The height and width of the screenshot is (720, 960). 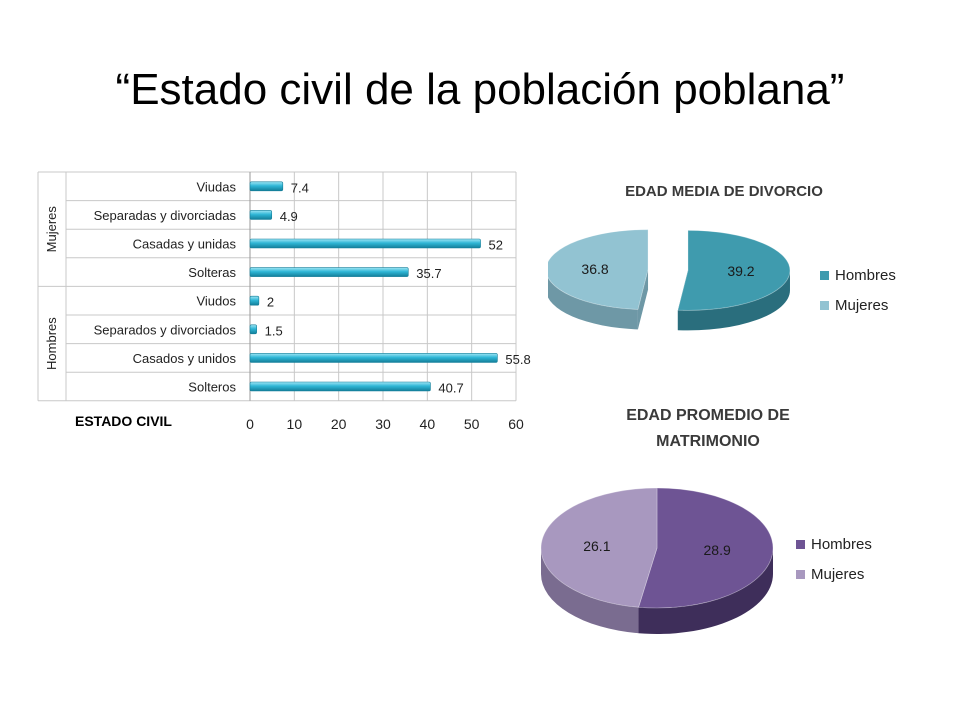 What do you see at coordinates (289, 216) in the screenshot?
I see `bar-value-label: 4.9` at bounding box center [289, 216].